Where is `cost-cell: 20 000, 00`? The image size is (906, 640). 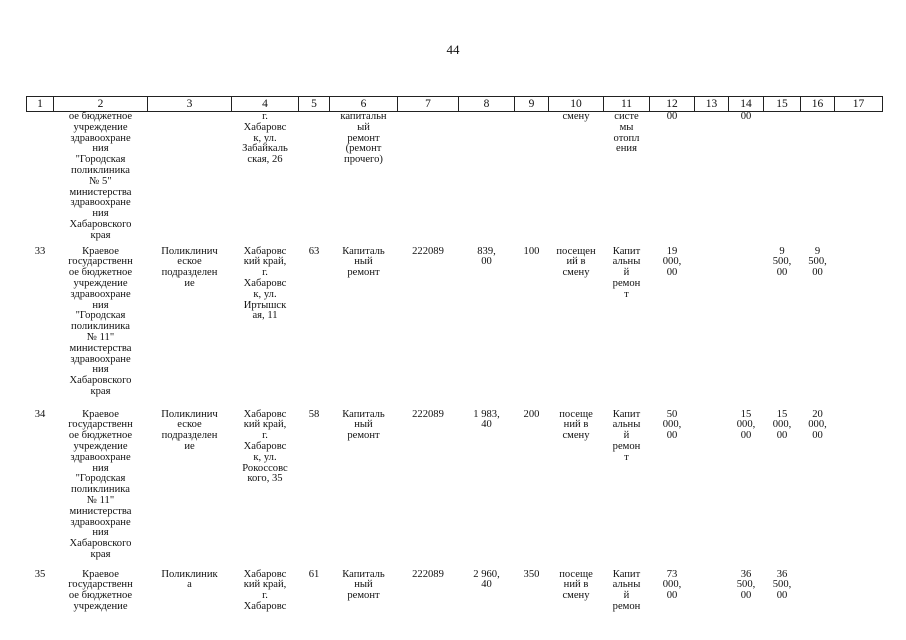 cost-cell: 20 000, 00 is located at coordinates (817, 425).